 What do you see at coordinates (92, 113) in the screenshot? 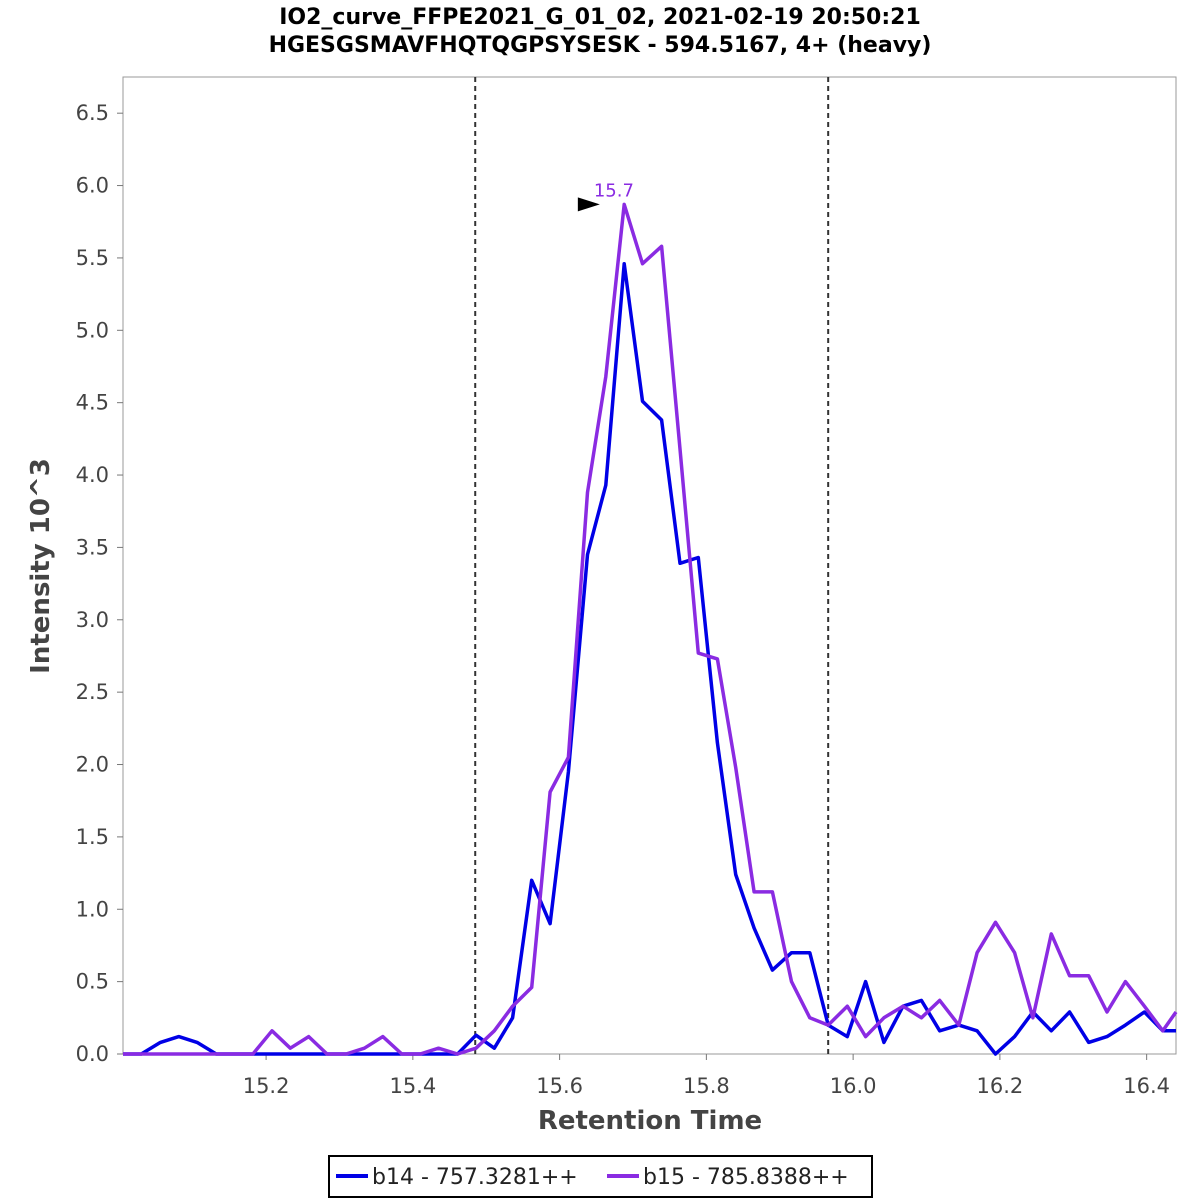
I see `y-tick-label: 6.5` at bounding box center [92, 113].